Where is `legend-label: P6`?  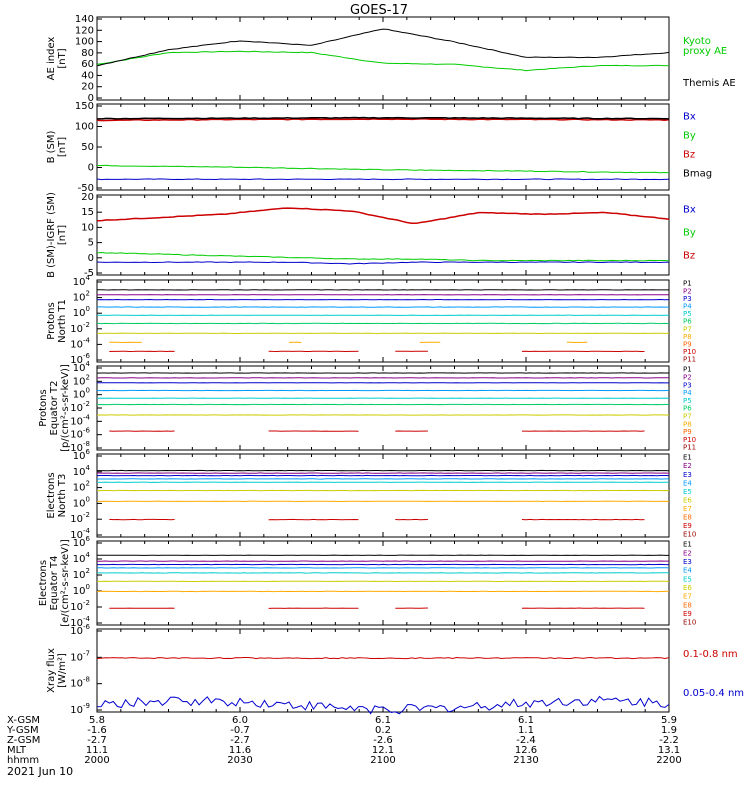
legend-label: P6 is located at coordinates (687, 322).